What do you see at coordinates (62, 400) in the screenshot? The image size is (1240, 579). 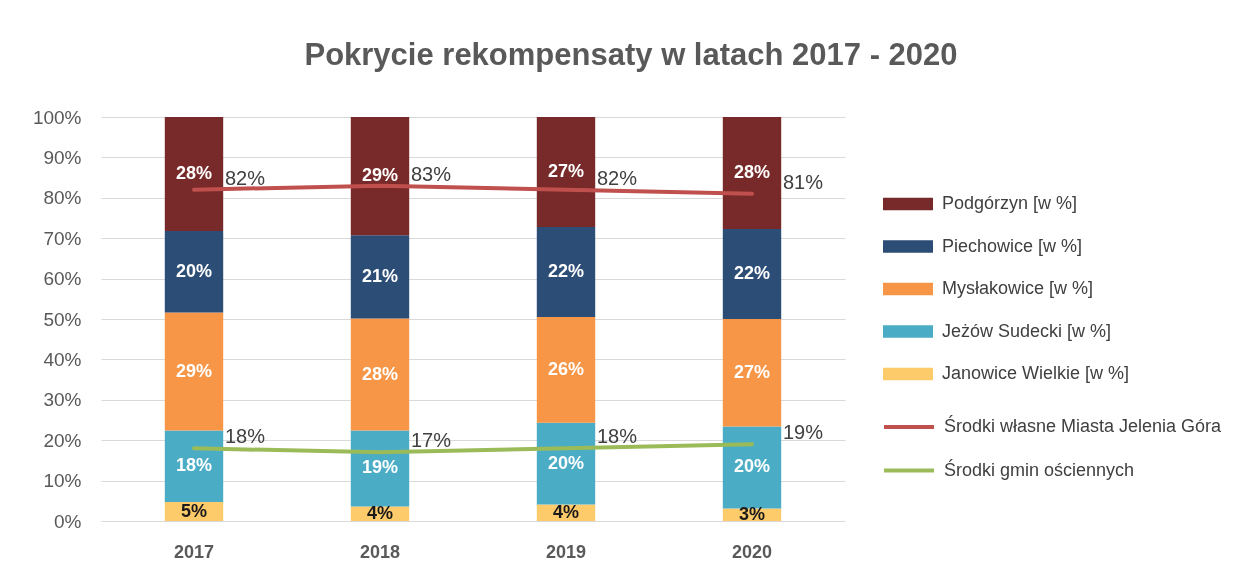 I see `y-tick-label: 30%` at bounding box center [62, 400].